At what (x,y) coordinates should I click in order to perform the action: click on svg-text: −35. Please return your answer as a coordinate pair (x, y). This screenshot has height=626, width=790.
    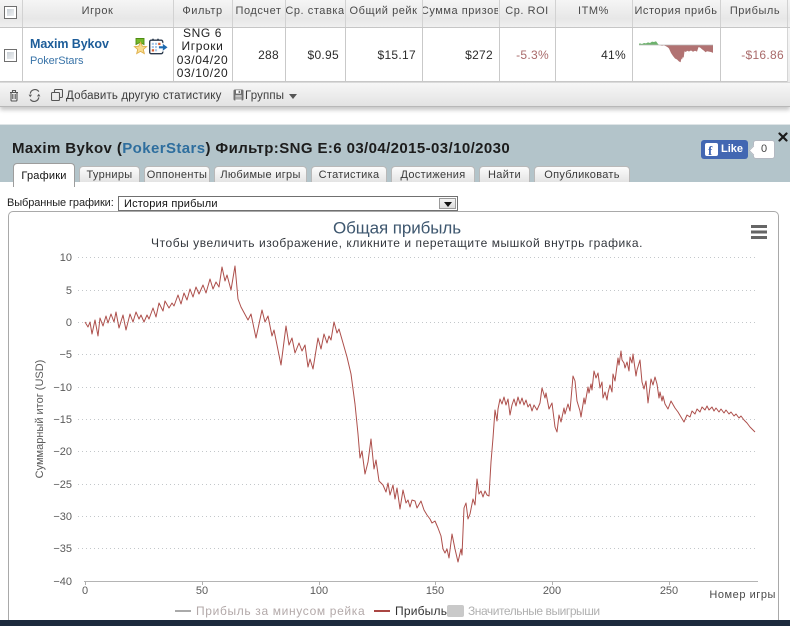
    Looking at the image, I should click on (62, 549).